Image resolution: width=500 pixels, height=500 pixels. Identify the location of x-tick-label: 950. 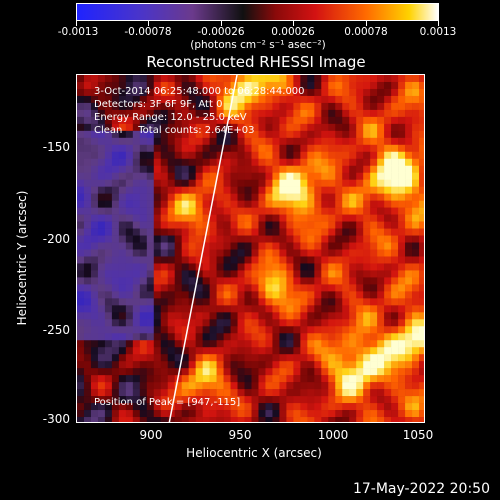
(240, 435).